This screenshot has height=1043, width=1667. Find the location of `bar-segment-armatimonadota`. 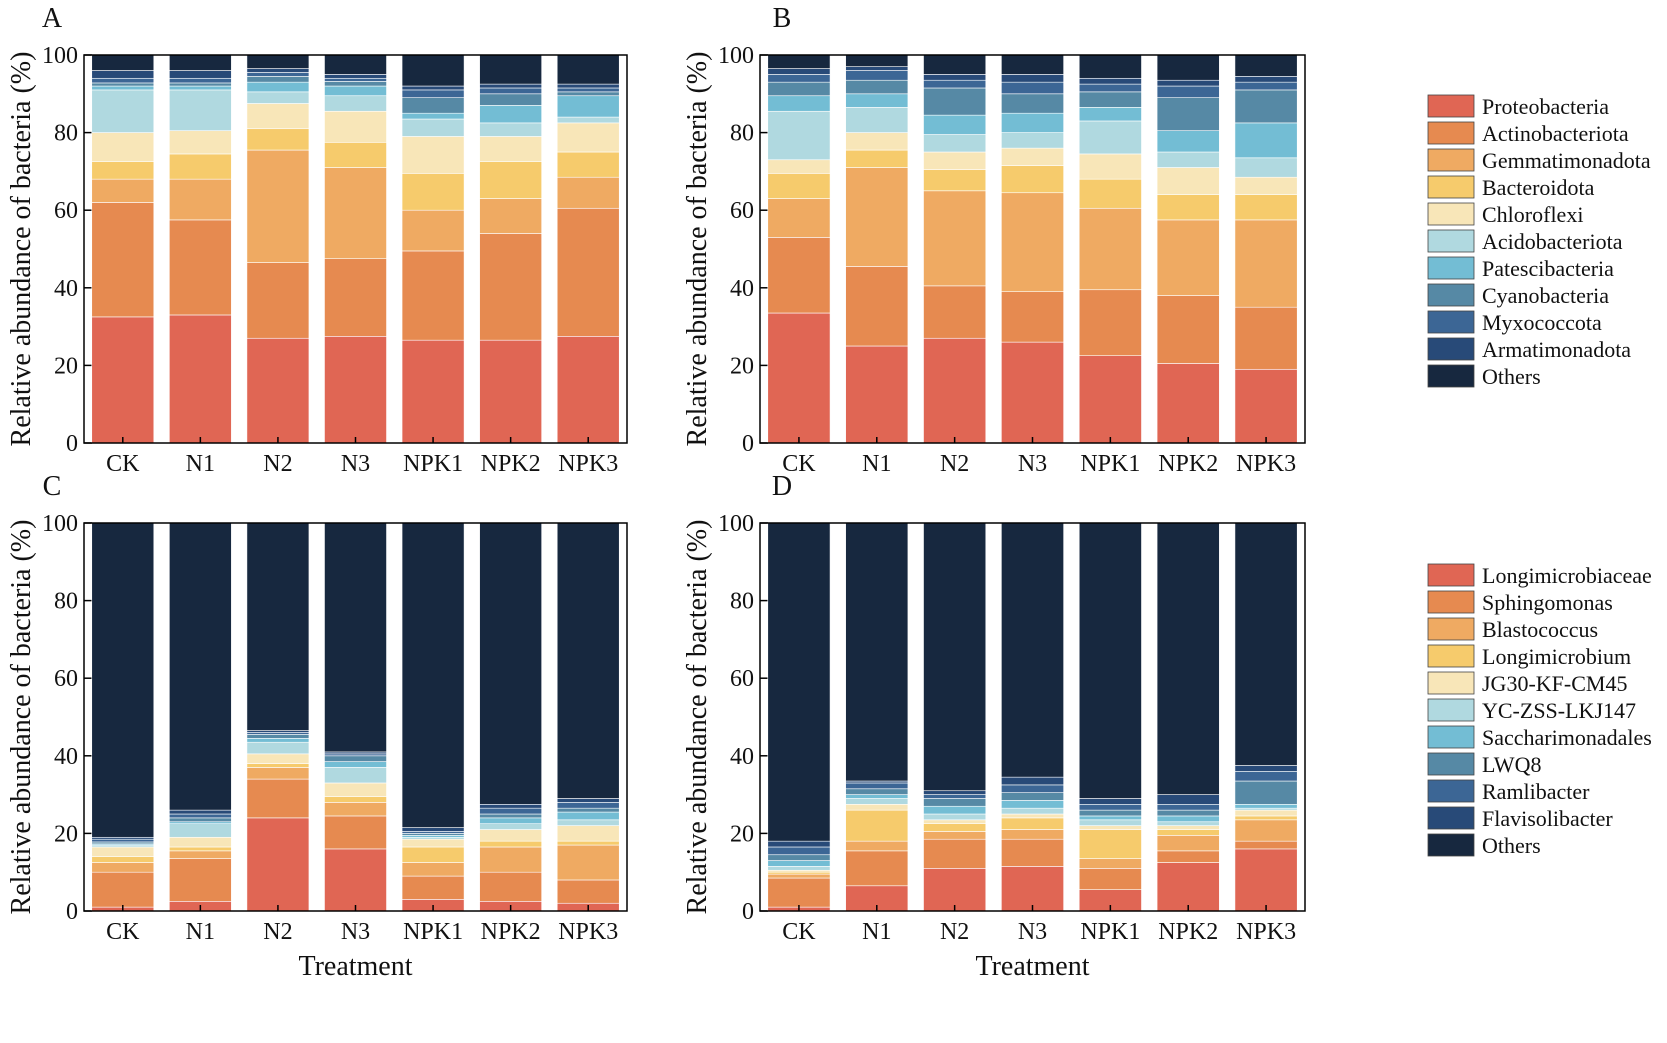

bar-segment-armatimonadota is located at coordinates (1266, 79).